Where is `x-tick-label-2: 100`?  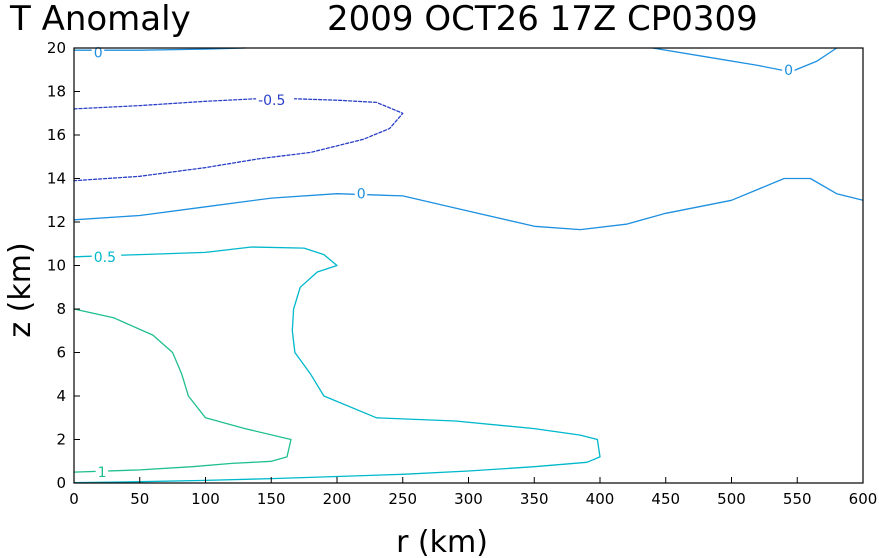 x-tick-label-2: 100 is located at coordinates (205, 499).